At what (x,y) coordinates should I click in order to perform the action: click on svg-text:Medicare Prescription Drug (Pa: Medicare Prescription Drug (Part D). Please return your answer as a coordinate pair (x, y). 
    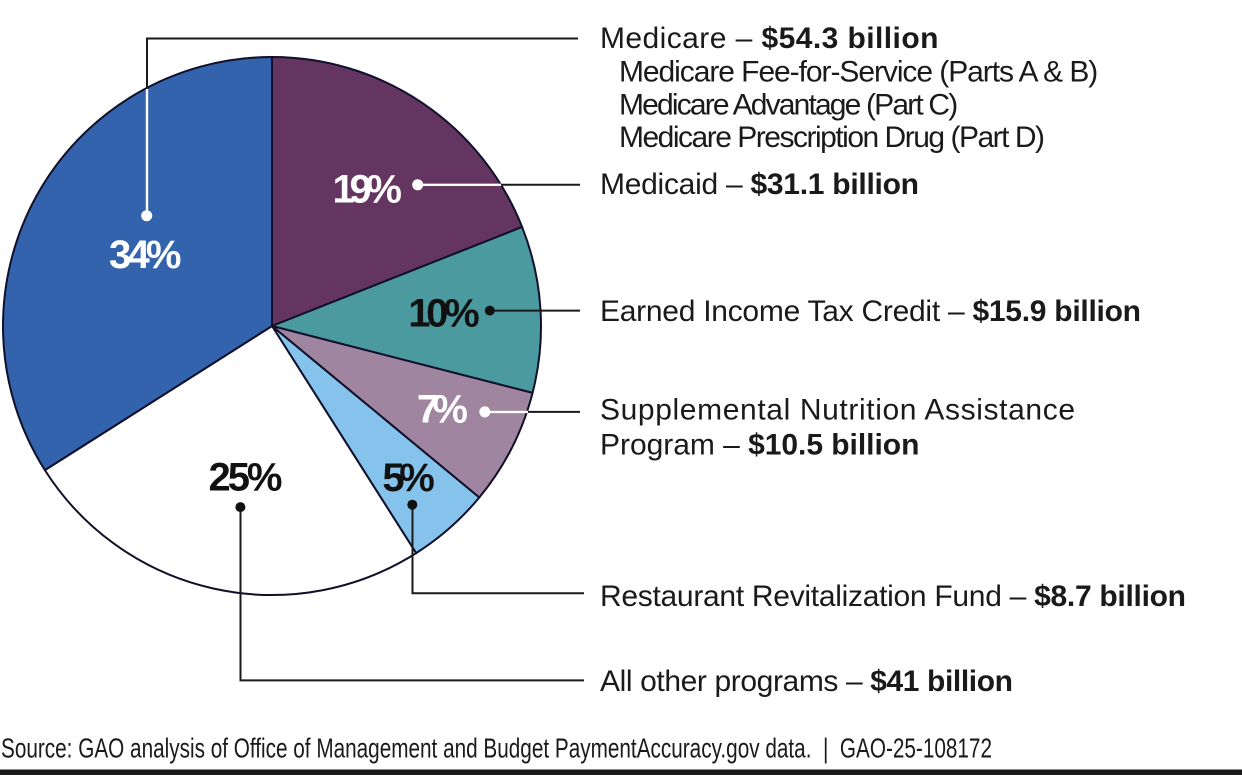
    Looking at the image, I should click on (832, 137).